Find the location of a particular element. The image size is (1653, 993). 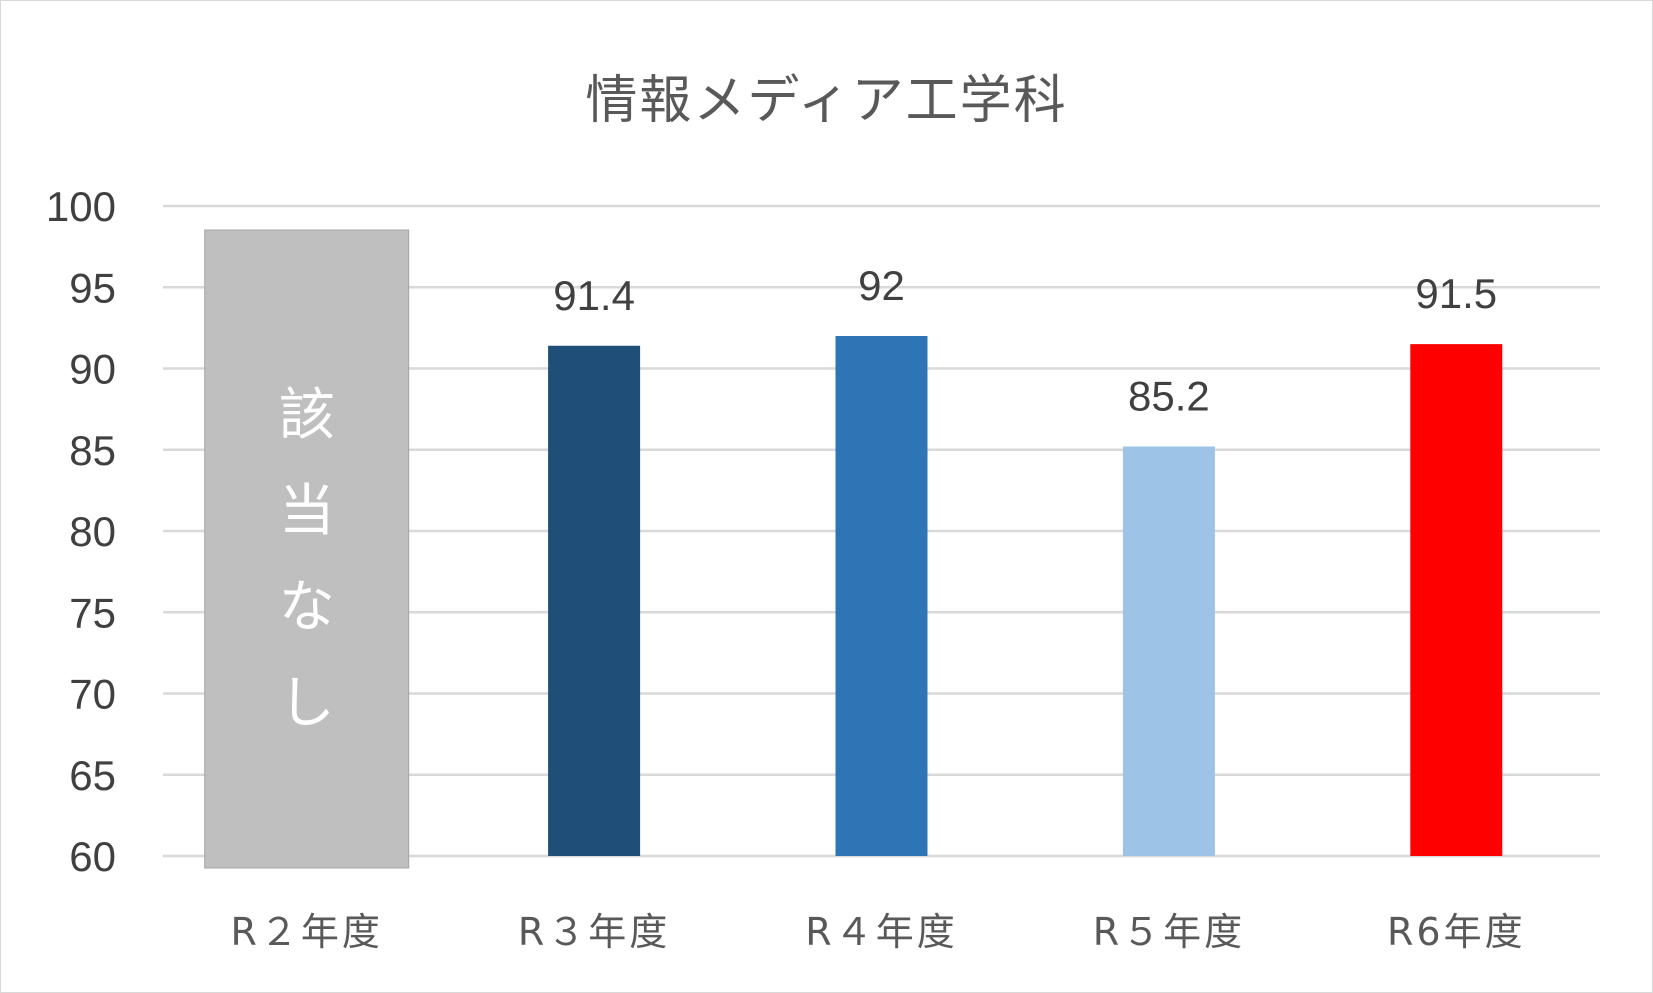

y-tick-label: 60 is located at coordinates (92, 856).